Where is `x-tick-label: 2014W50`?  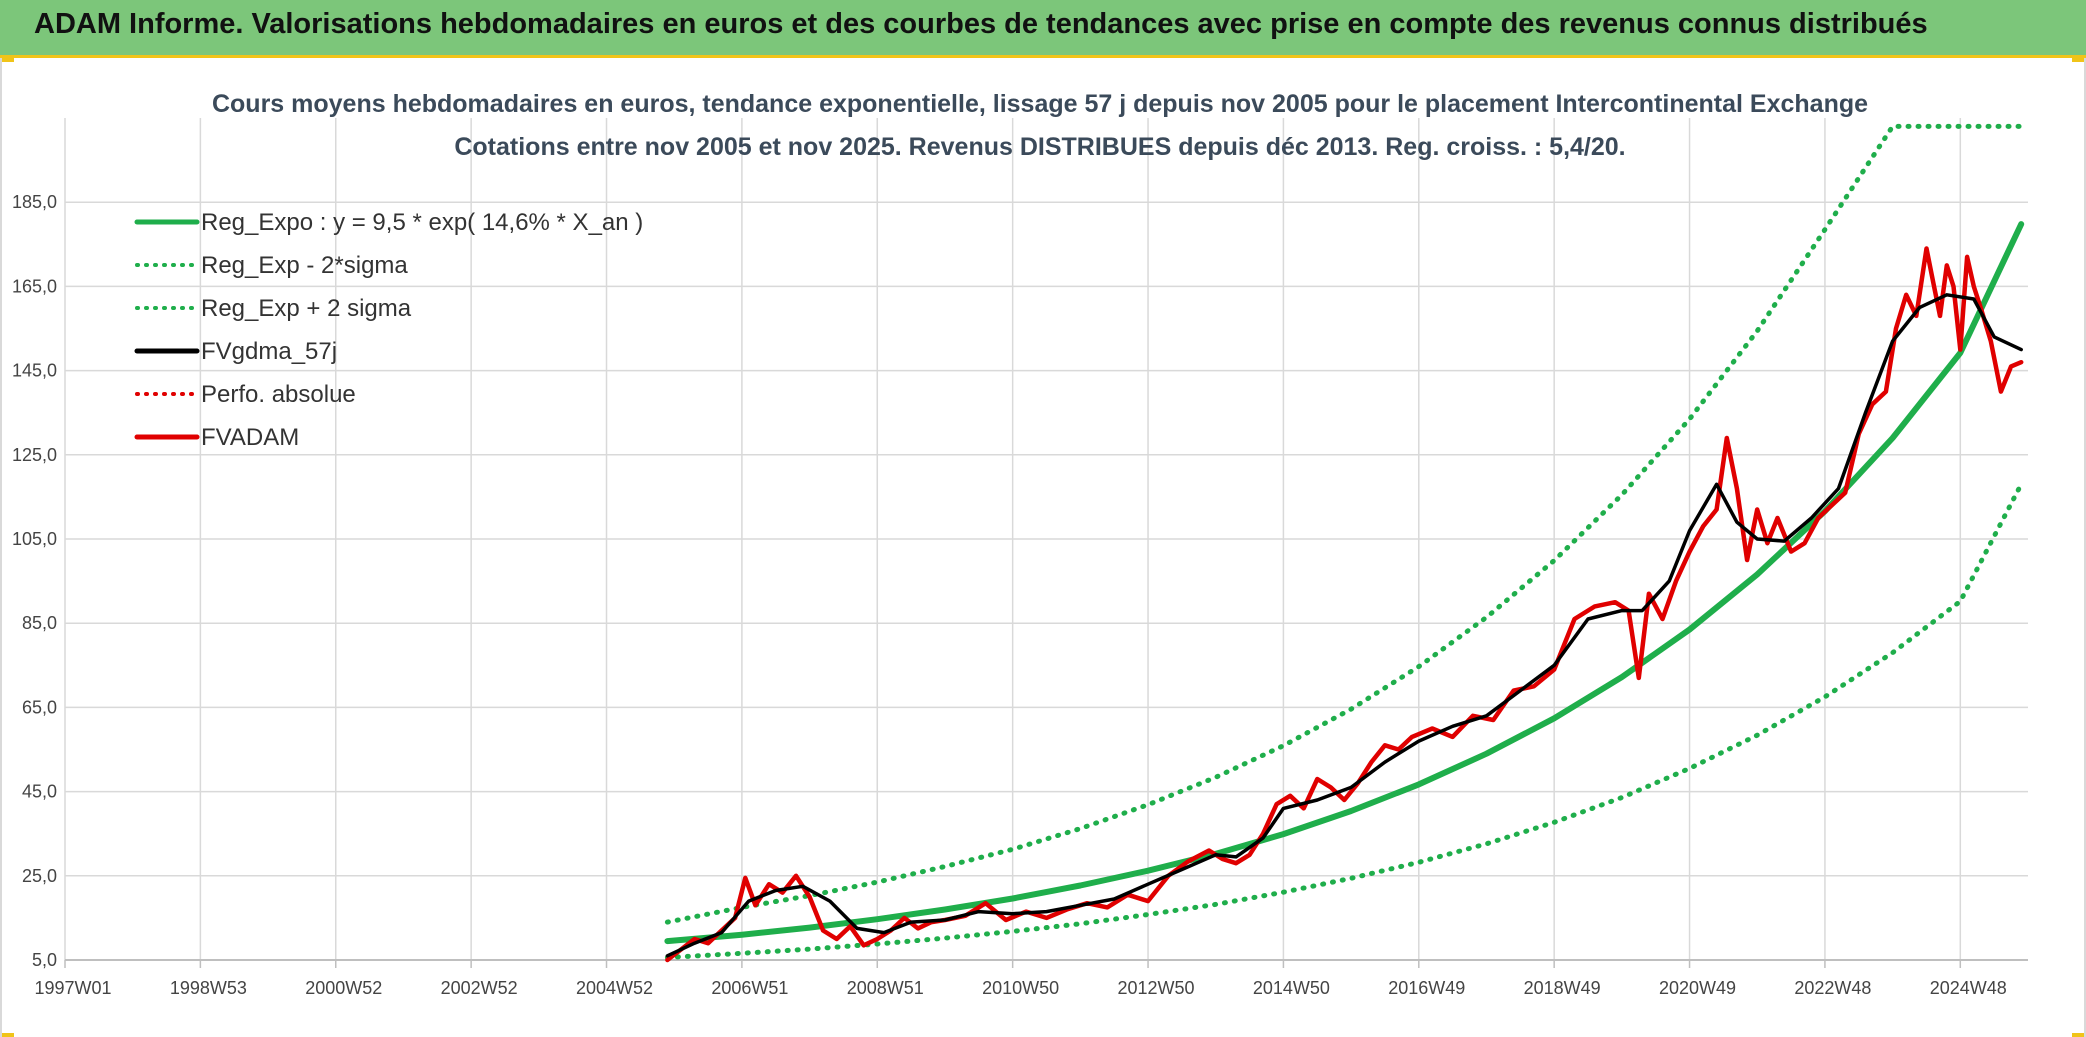
x-tick-label: 2014W50 is located at coordinates (1291, 988).